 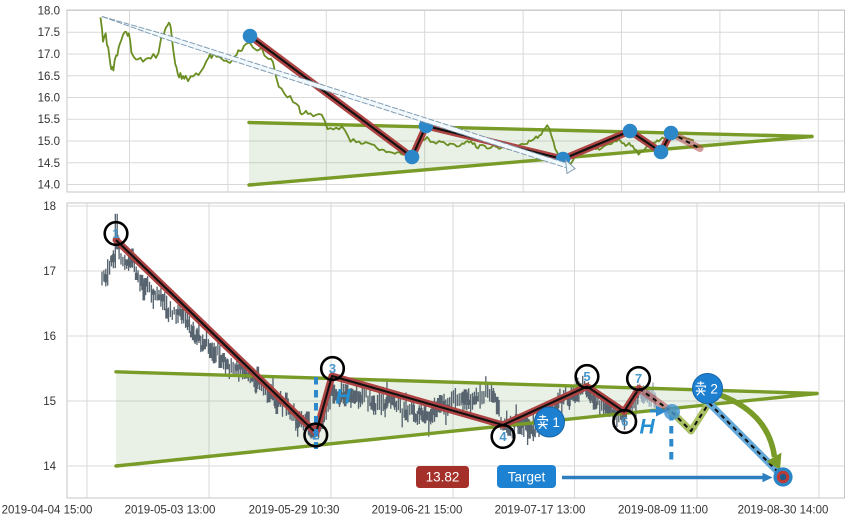 What do you see at coordinates (49, 467) in the screenshot?
I see `svg-text: 14` at bounding box center [49, 467].